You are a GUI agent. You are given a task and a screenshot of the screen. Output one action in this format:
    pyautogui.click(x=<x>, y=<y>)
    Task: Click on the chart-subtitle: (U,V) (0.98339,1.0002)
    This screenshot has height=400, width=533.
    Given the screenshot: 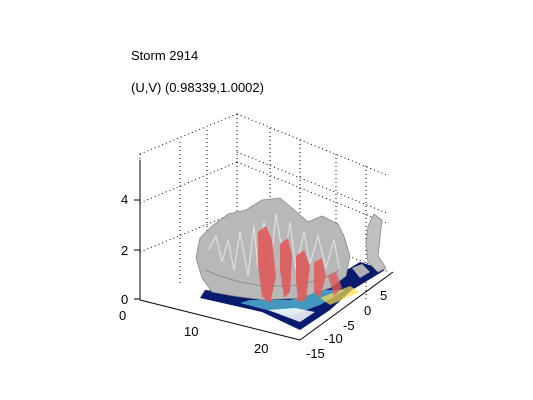 What is the action you would take?
    pyautogui.click(x=197, y=87)
    